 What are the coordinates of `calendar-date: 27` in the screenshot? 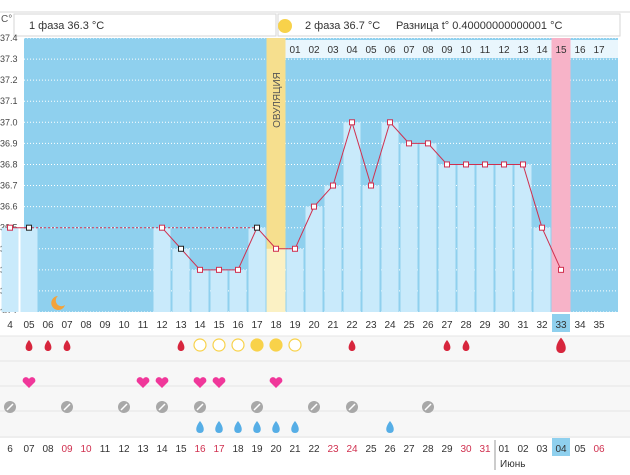 It's located at (409, 449).